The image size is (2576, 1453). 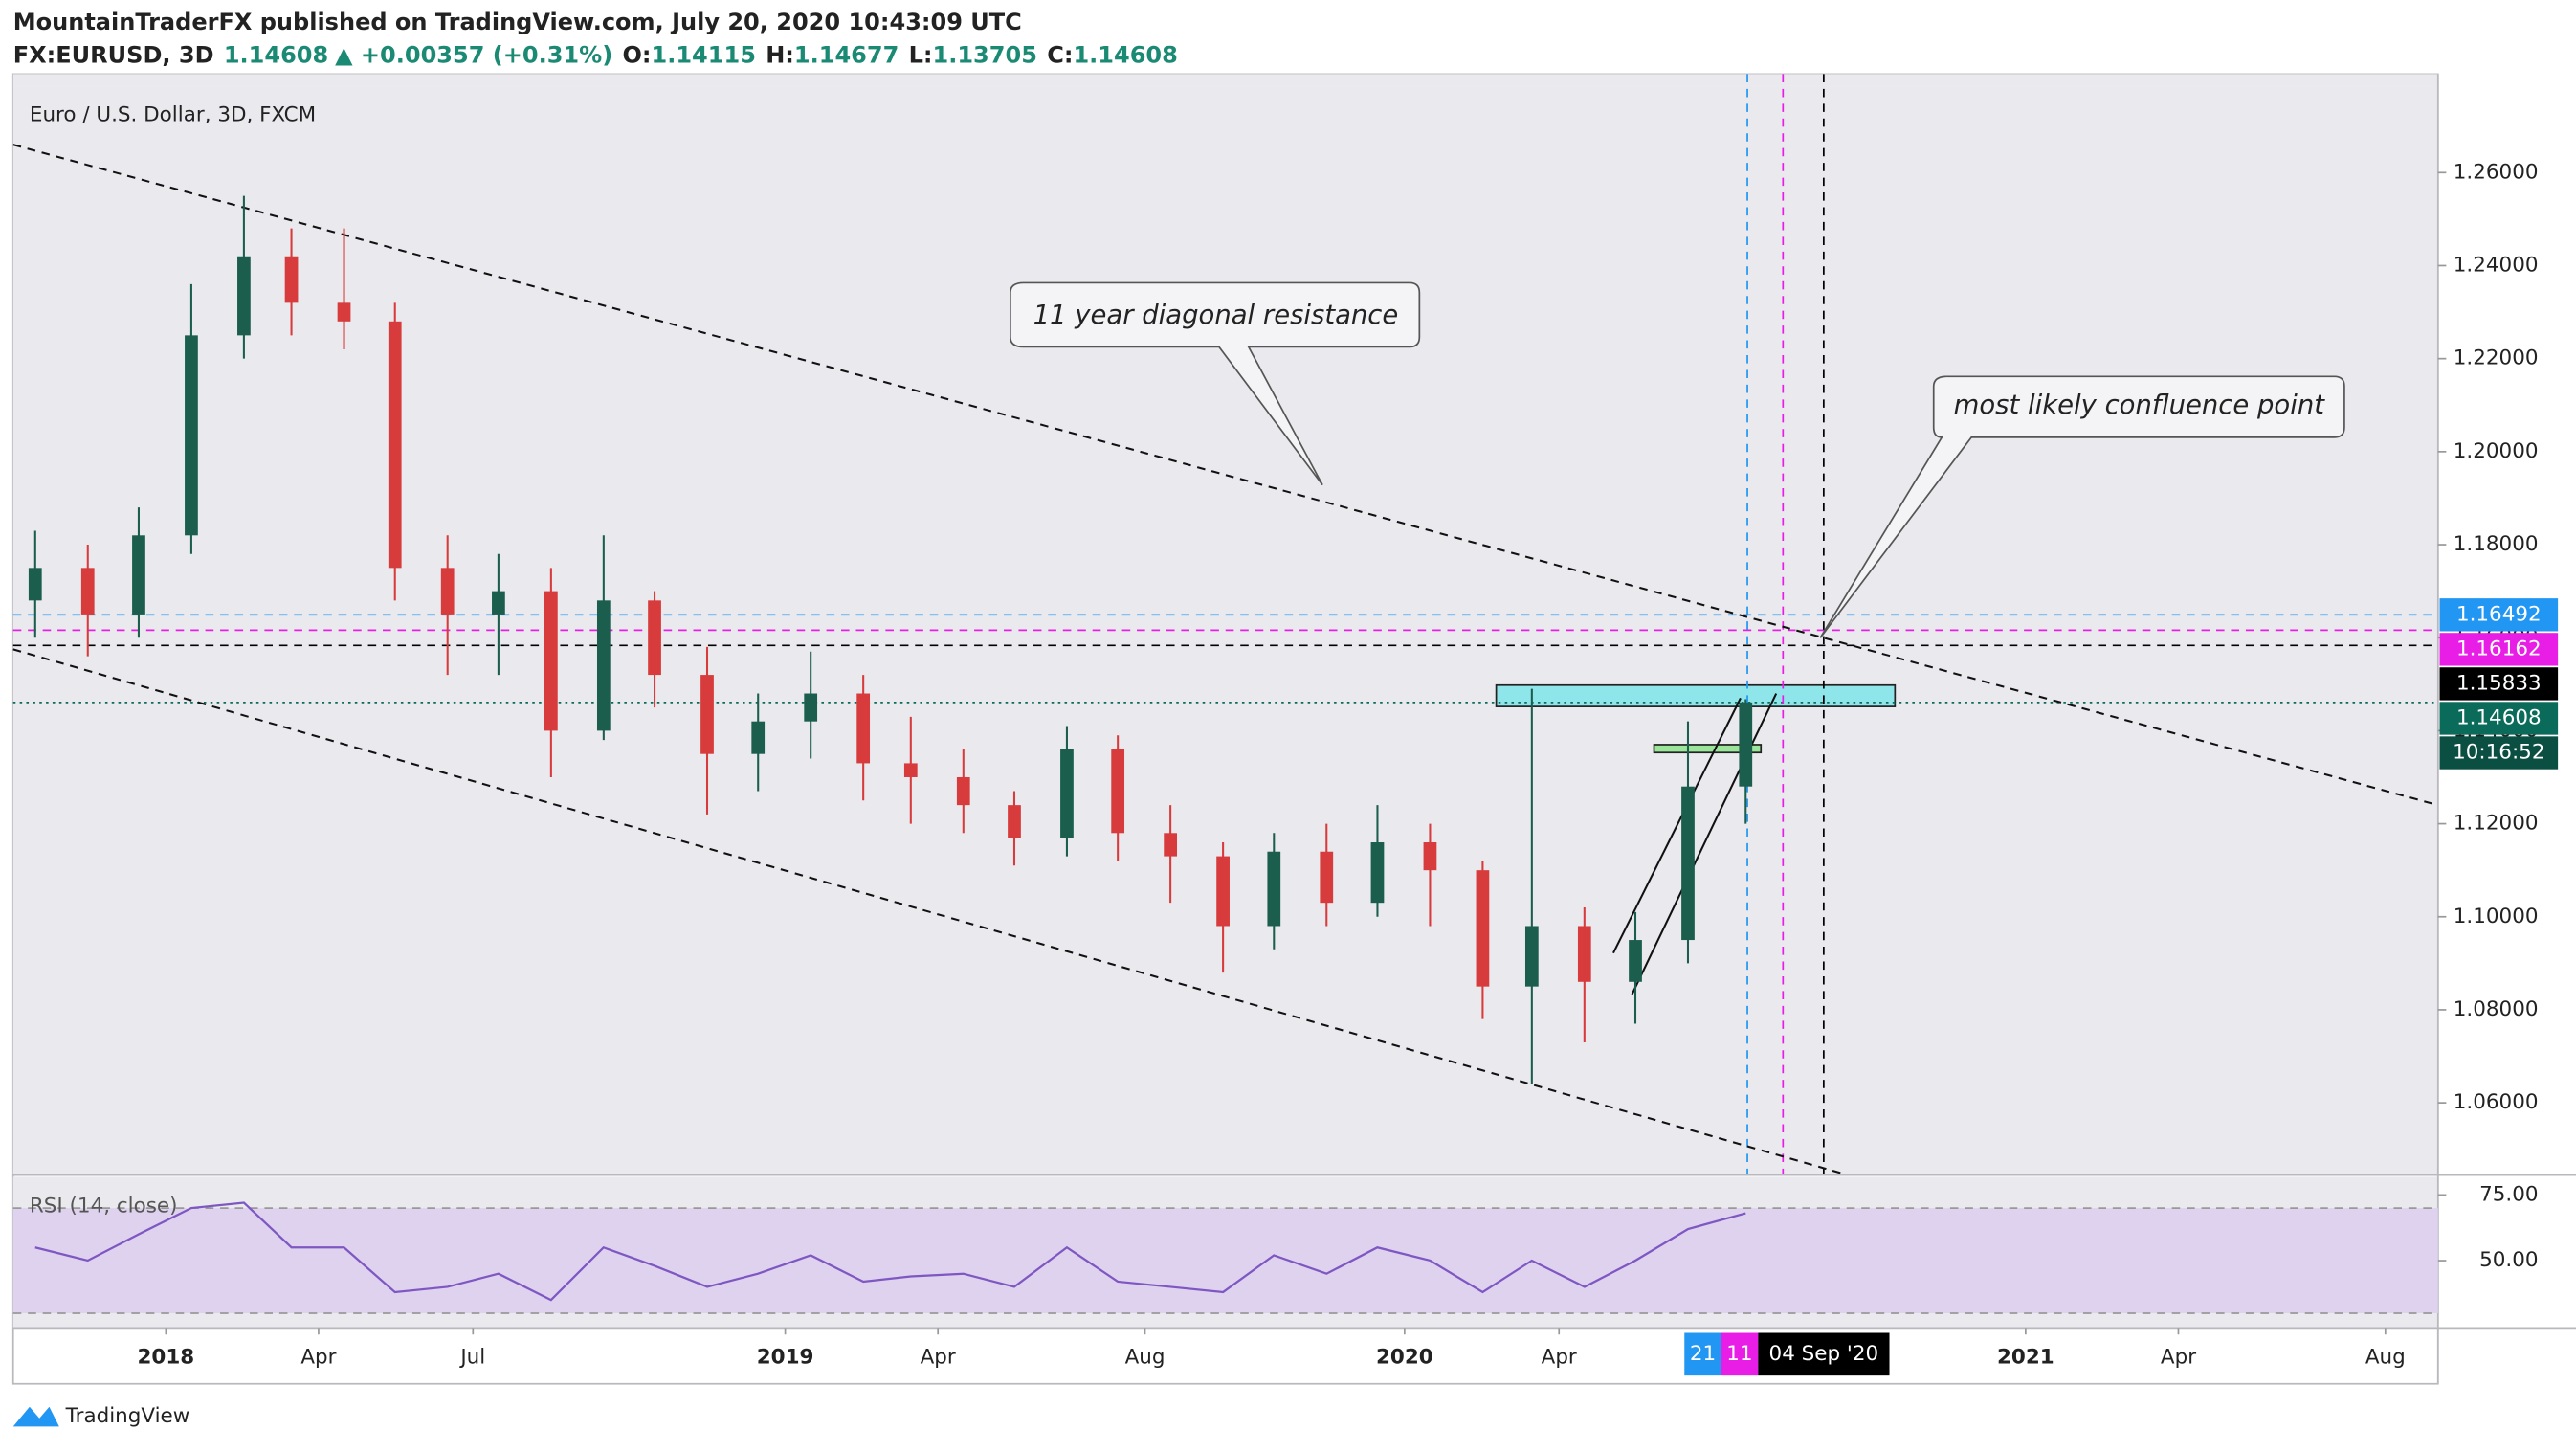 What do you see at coordinates (2496, 1102) in the screenshot?
I see `y-tick-label: 1.06000` at bounding box center [2496, 1102].